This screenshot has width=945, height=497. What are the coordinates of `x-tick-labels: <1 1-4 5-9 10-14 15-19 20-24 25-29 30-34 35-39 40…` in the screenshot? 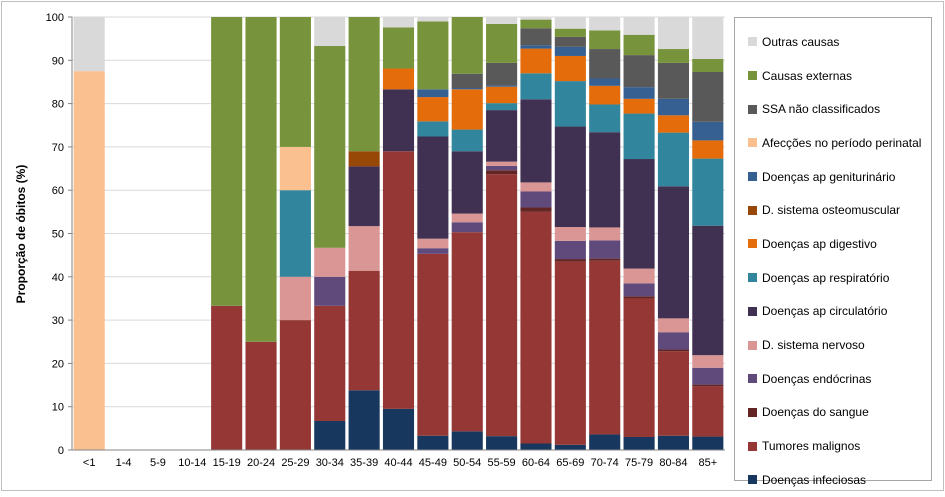 It's located at (400, 463).